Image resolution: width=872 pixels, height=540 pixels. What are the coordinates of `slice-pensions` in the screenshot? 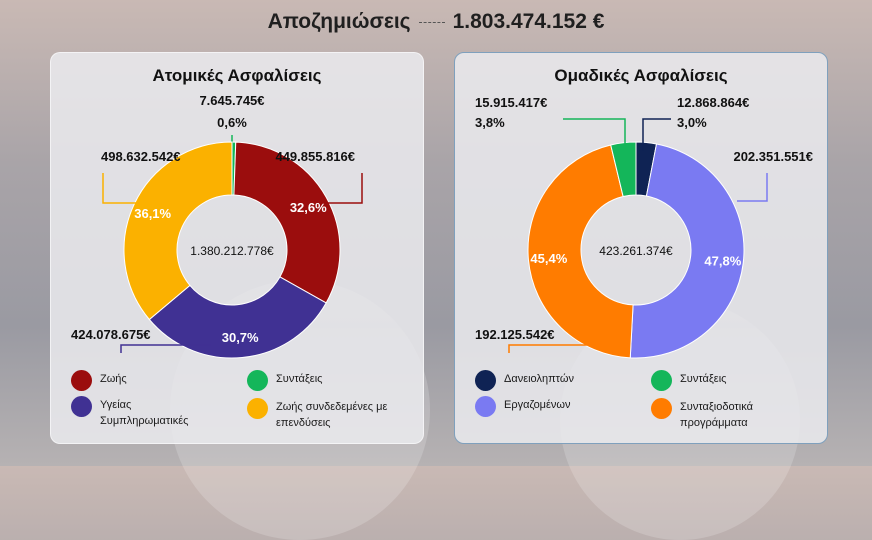 It's located at (623, 169).